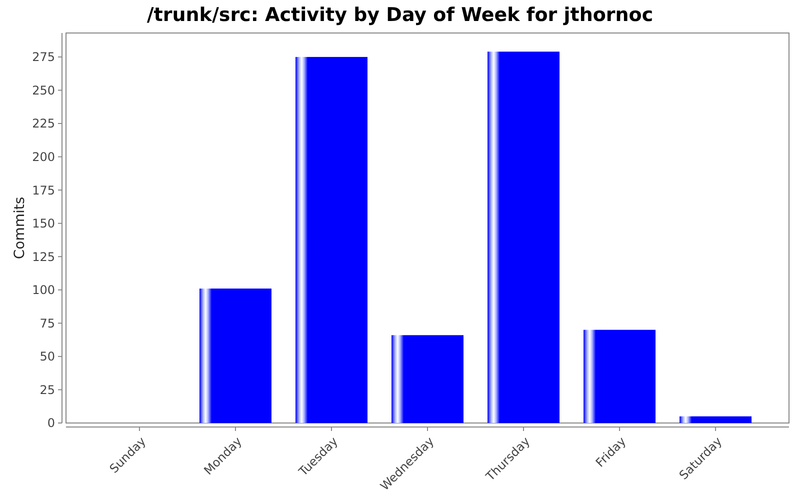 The width and height of the screenshot is (800, 500). What do you see at coordinates (43, 290) in the screenshot?
I see `y-tick-label: 100` at bounding box center [43, 290].